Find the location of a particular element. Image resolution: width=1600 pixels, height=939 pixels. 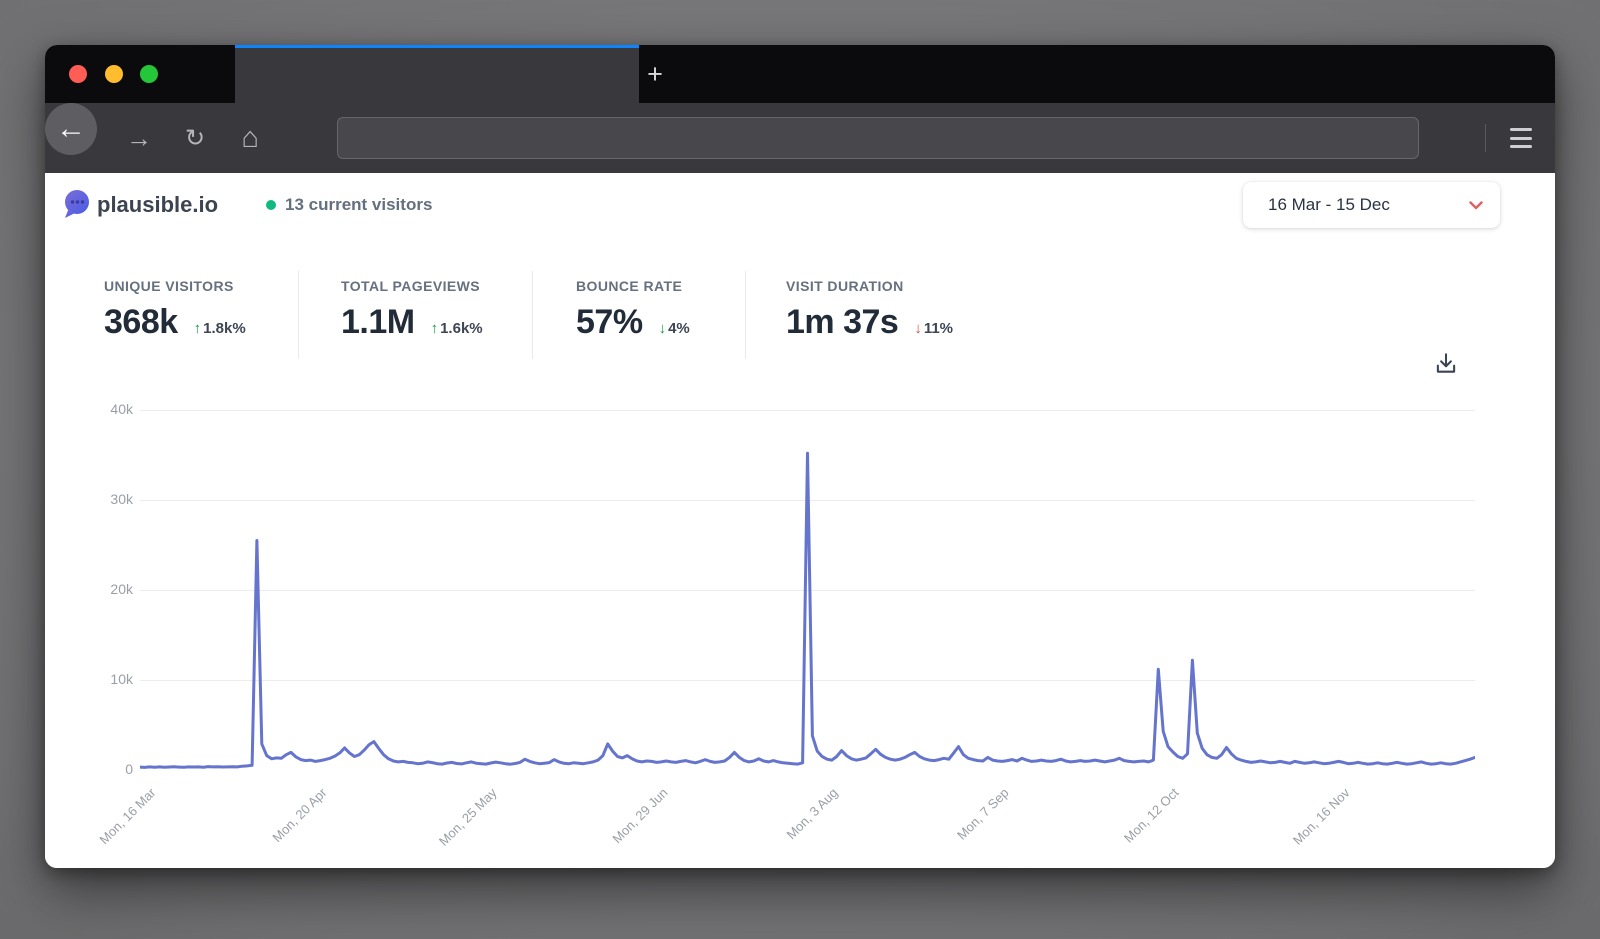

menu-button is located at coordinates (1521, 138).